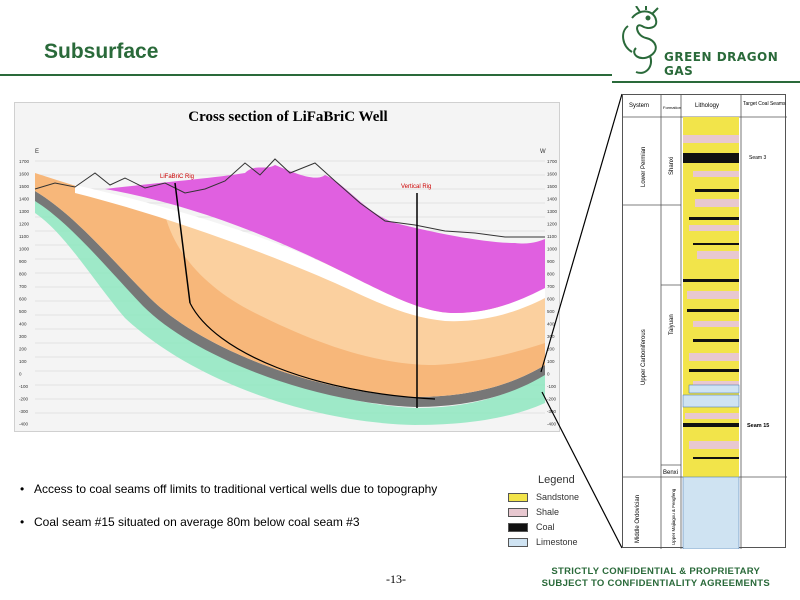  What do you see at coordinates (416, 187) in the screenshot?
I see `vertical-rig-label: Vertical Rig` at bounding box center [416, 187].